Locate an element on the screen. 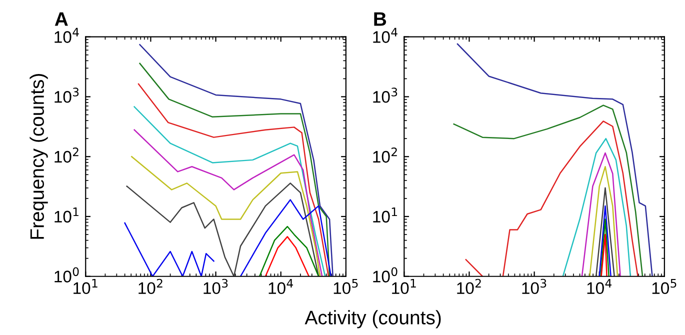  chart-title: A is located at coordinates (61, 19).